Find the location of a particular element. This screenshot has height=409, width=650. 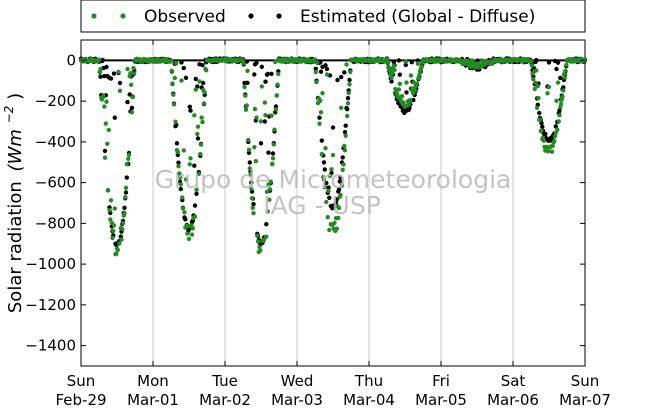

x-tick-label-day: Sat is located at coordinates (513, 381).